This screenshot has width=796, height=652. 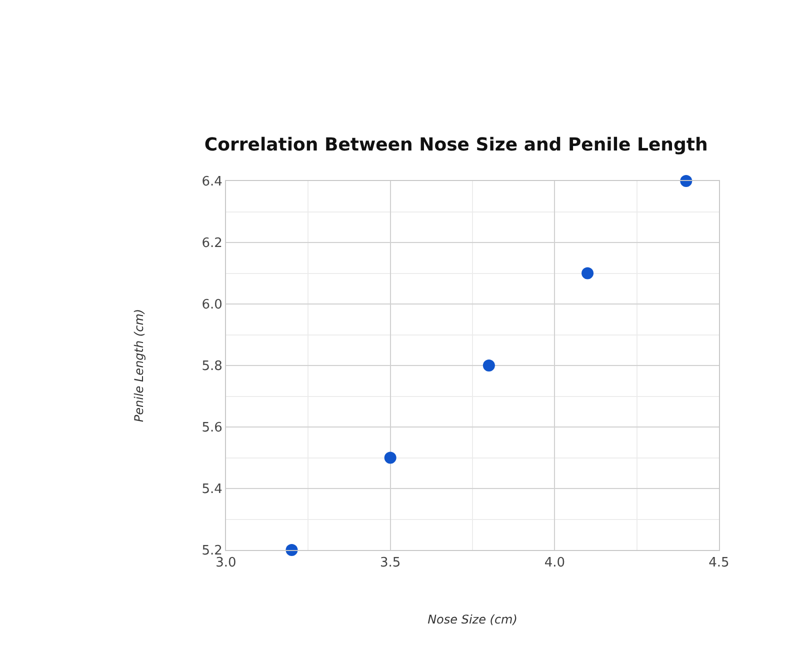 I want to click on y-tick-label: 6.0, so click(x=212, y=305).